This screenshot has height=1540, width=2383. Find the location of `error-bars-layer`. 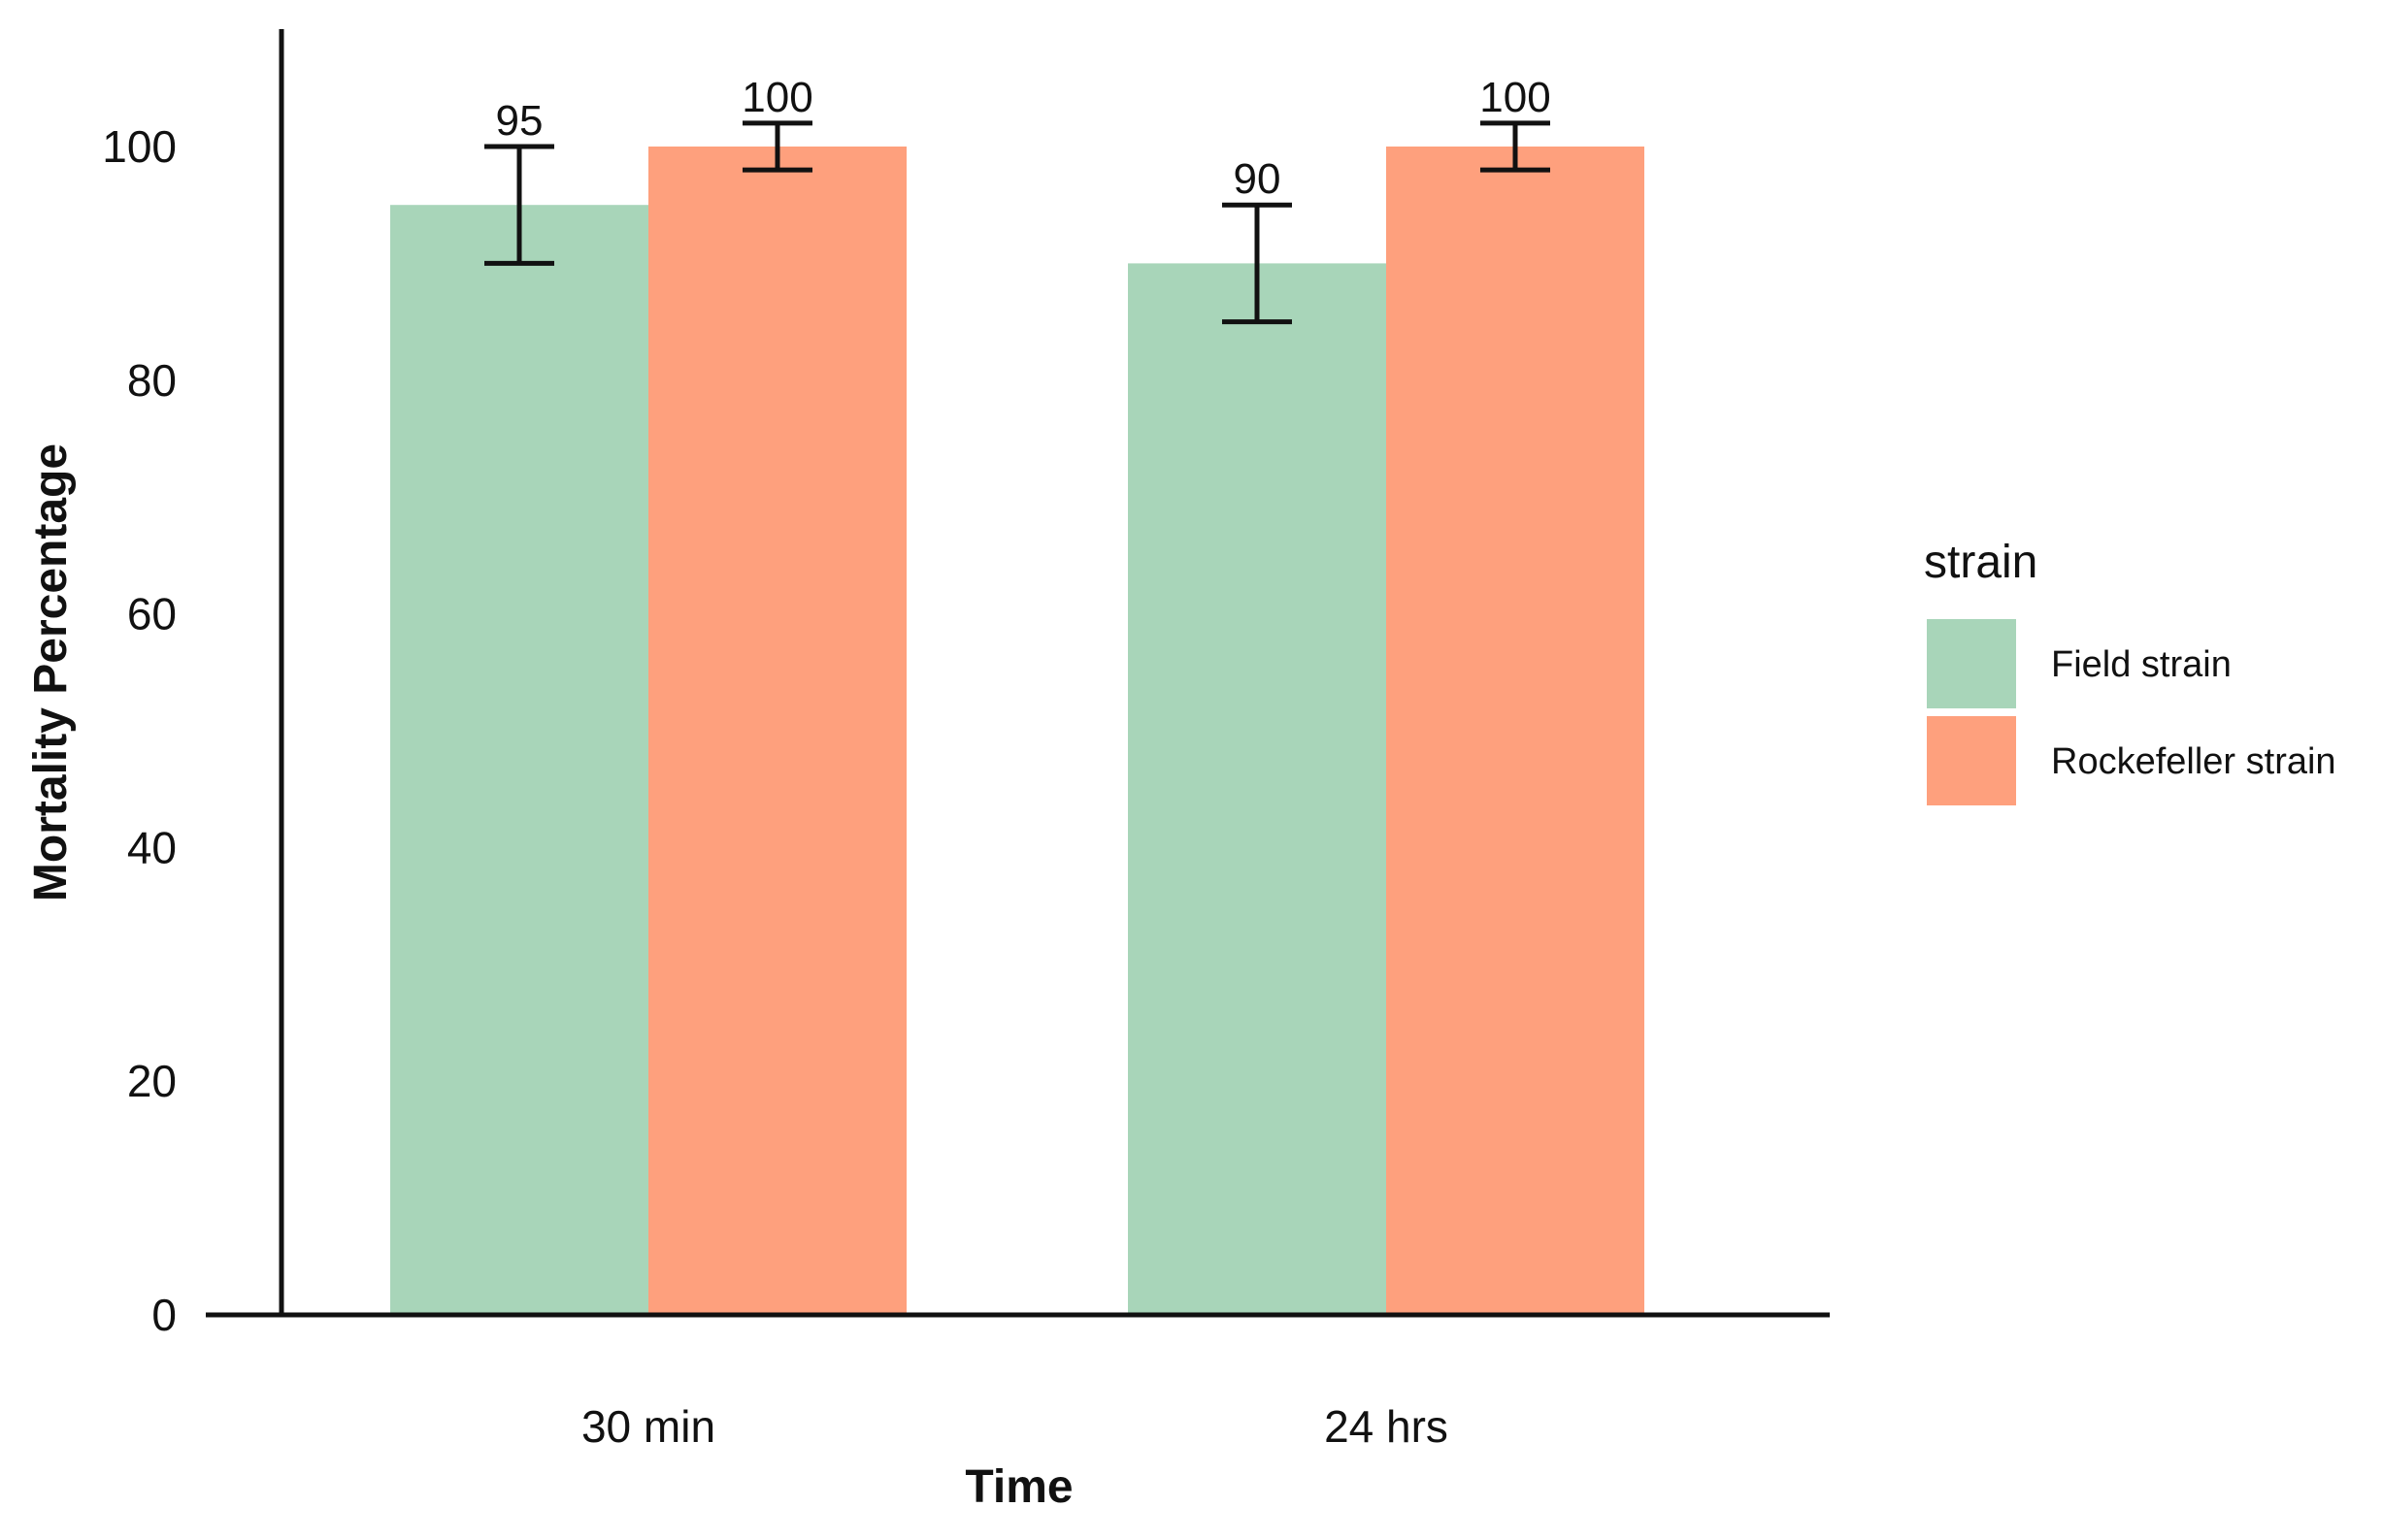

error-bars-layer is located at coordinates (1017, 223).